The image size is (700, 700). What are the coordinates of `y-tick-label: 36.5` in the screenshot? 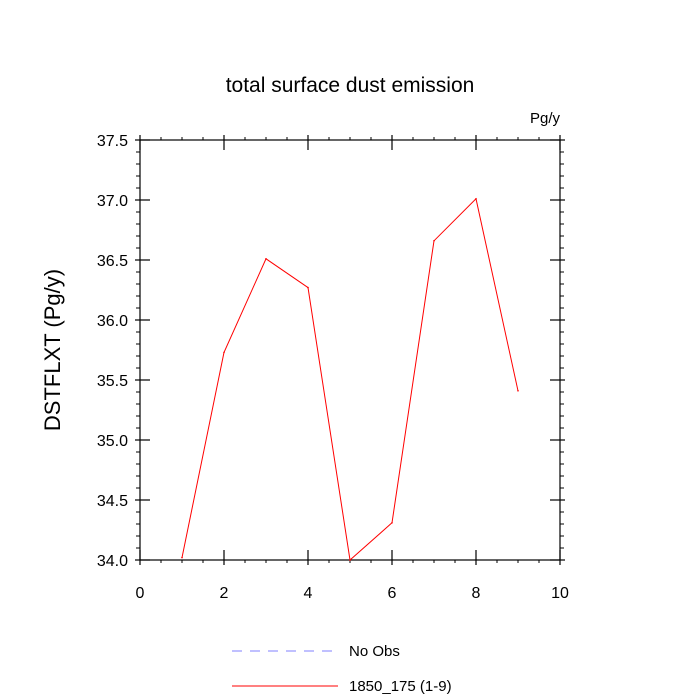 It's located at (112, 261).